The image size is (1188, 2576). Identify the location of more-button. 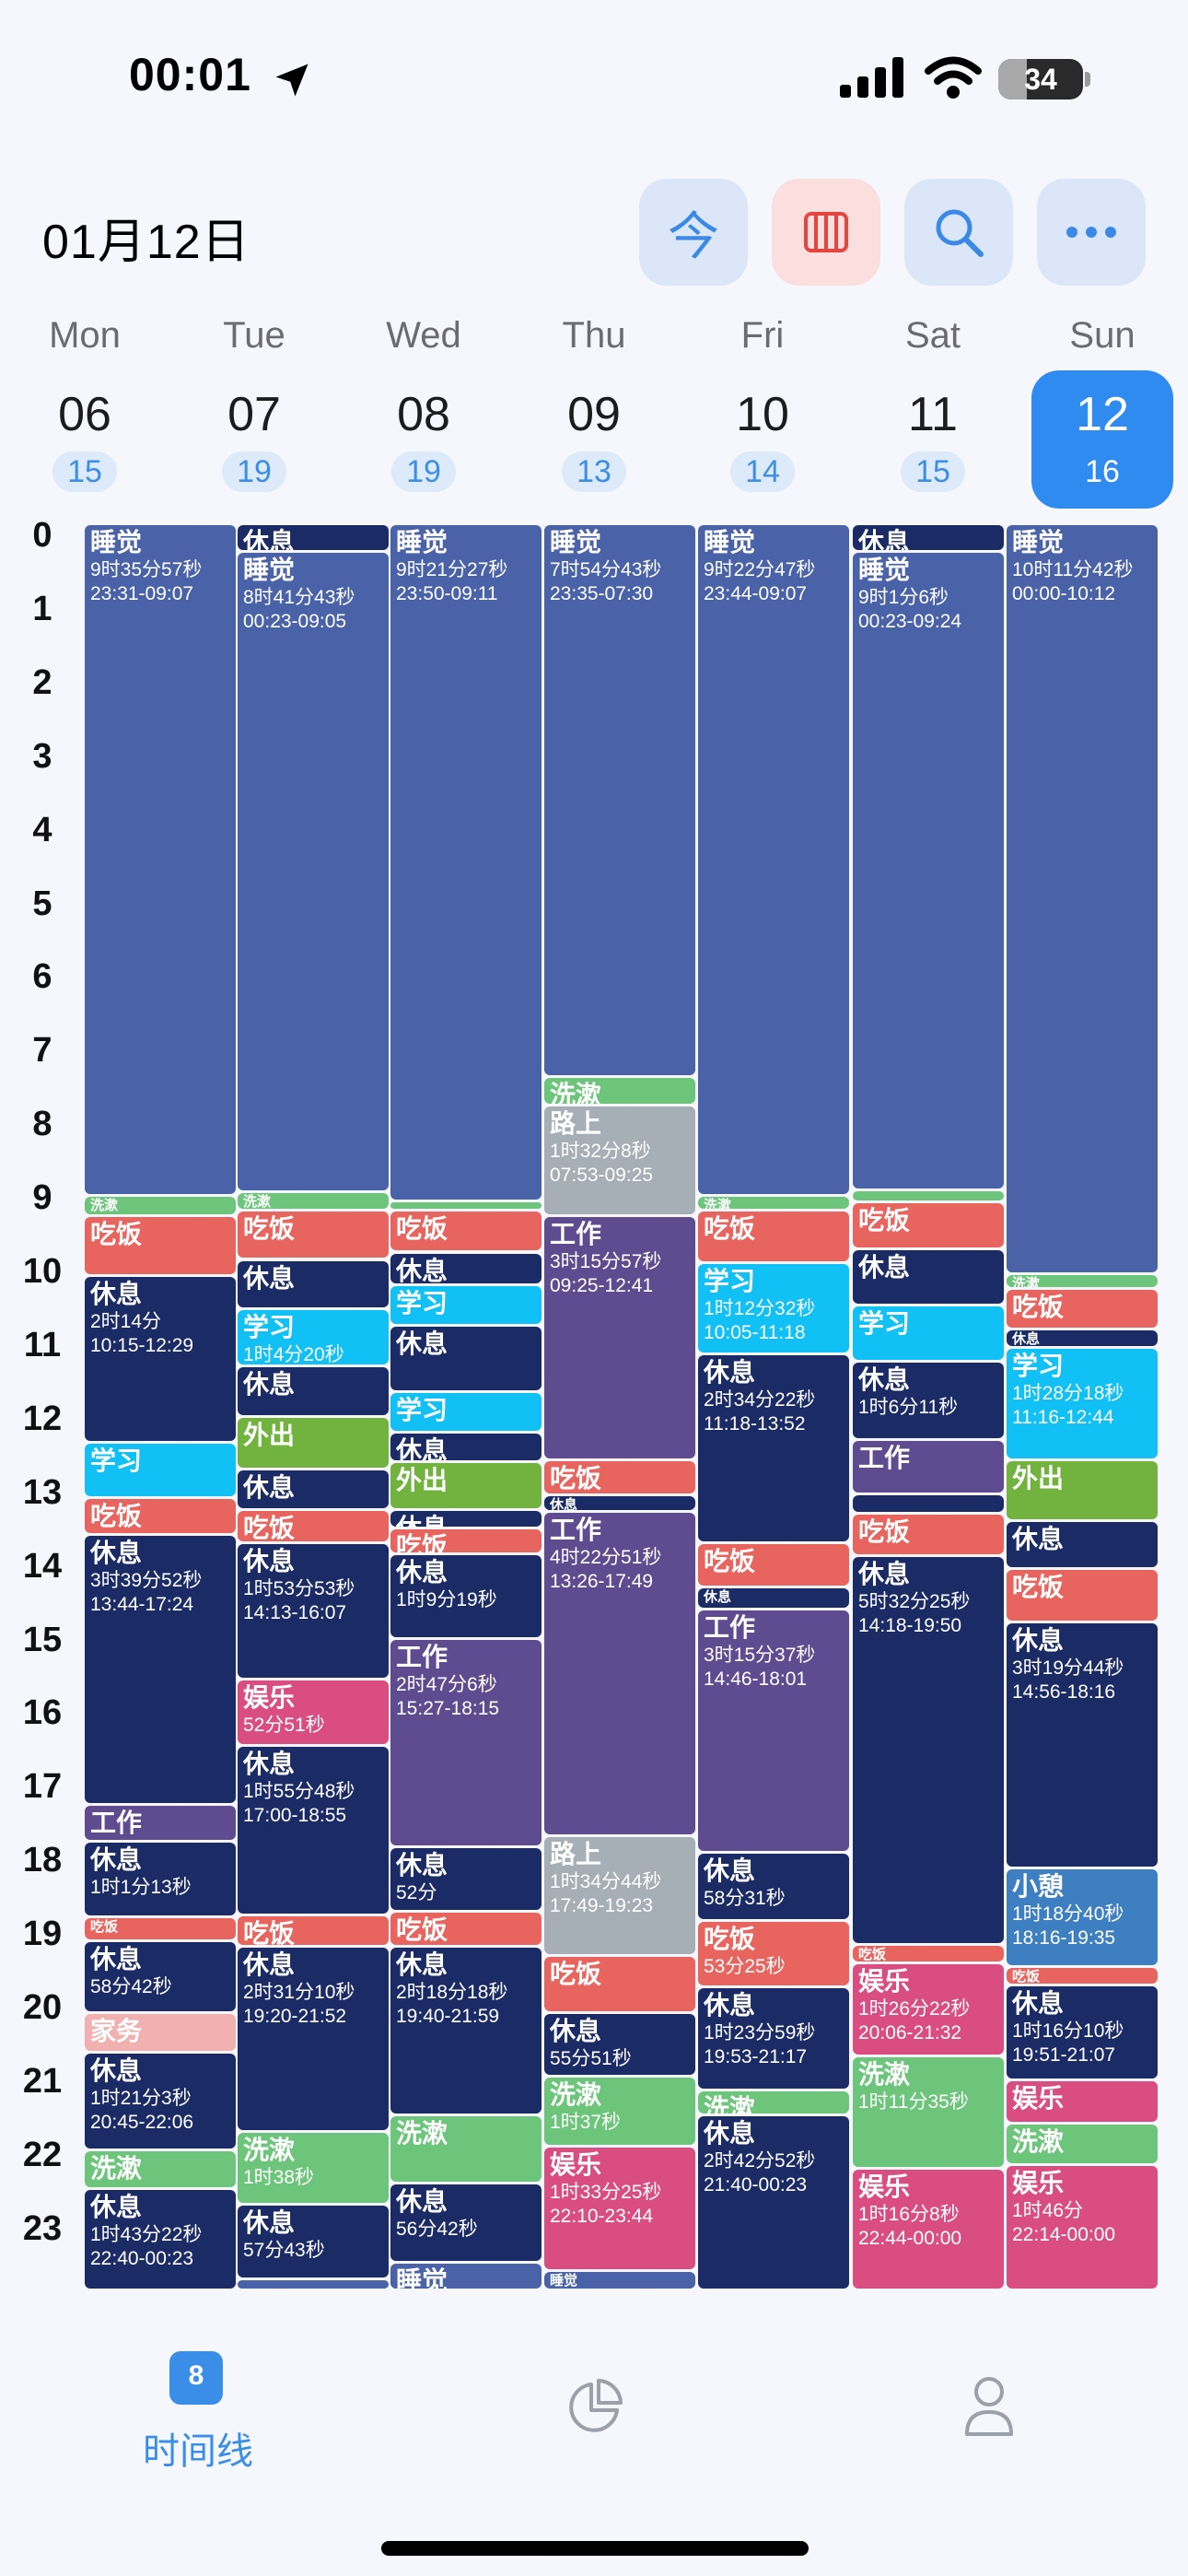
(1091, 232).